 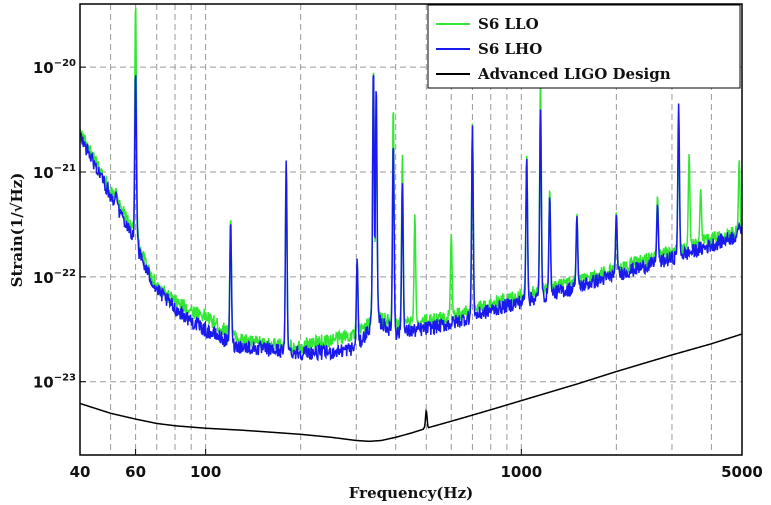 What do you see at coordinates (742, 472) in the screenshot?
I see `x-tick-label: 5000` at bounding box center [742, 472].